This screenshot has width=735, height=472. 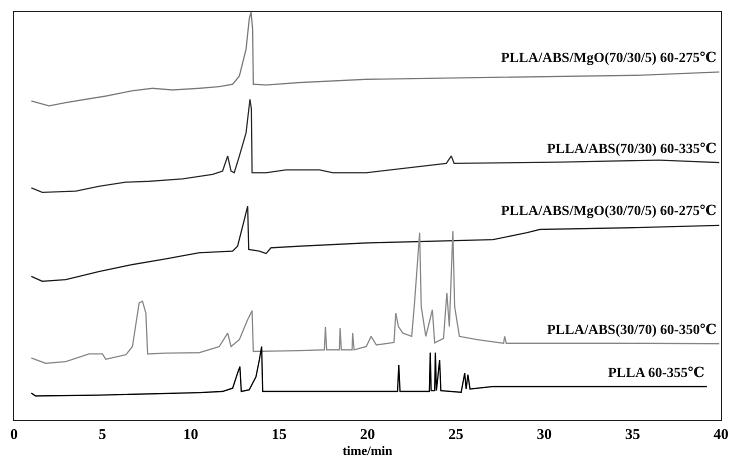 I want to click on x-tick-label: 40, so click(x=721, y=435).